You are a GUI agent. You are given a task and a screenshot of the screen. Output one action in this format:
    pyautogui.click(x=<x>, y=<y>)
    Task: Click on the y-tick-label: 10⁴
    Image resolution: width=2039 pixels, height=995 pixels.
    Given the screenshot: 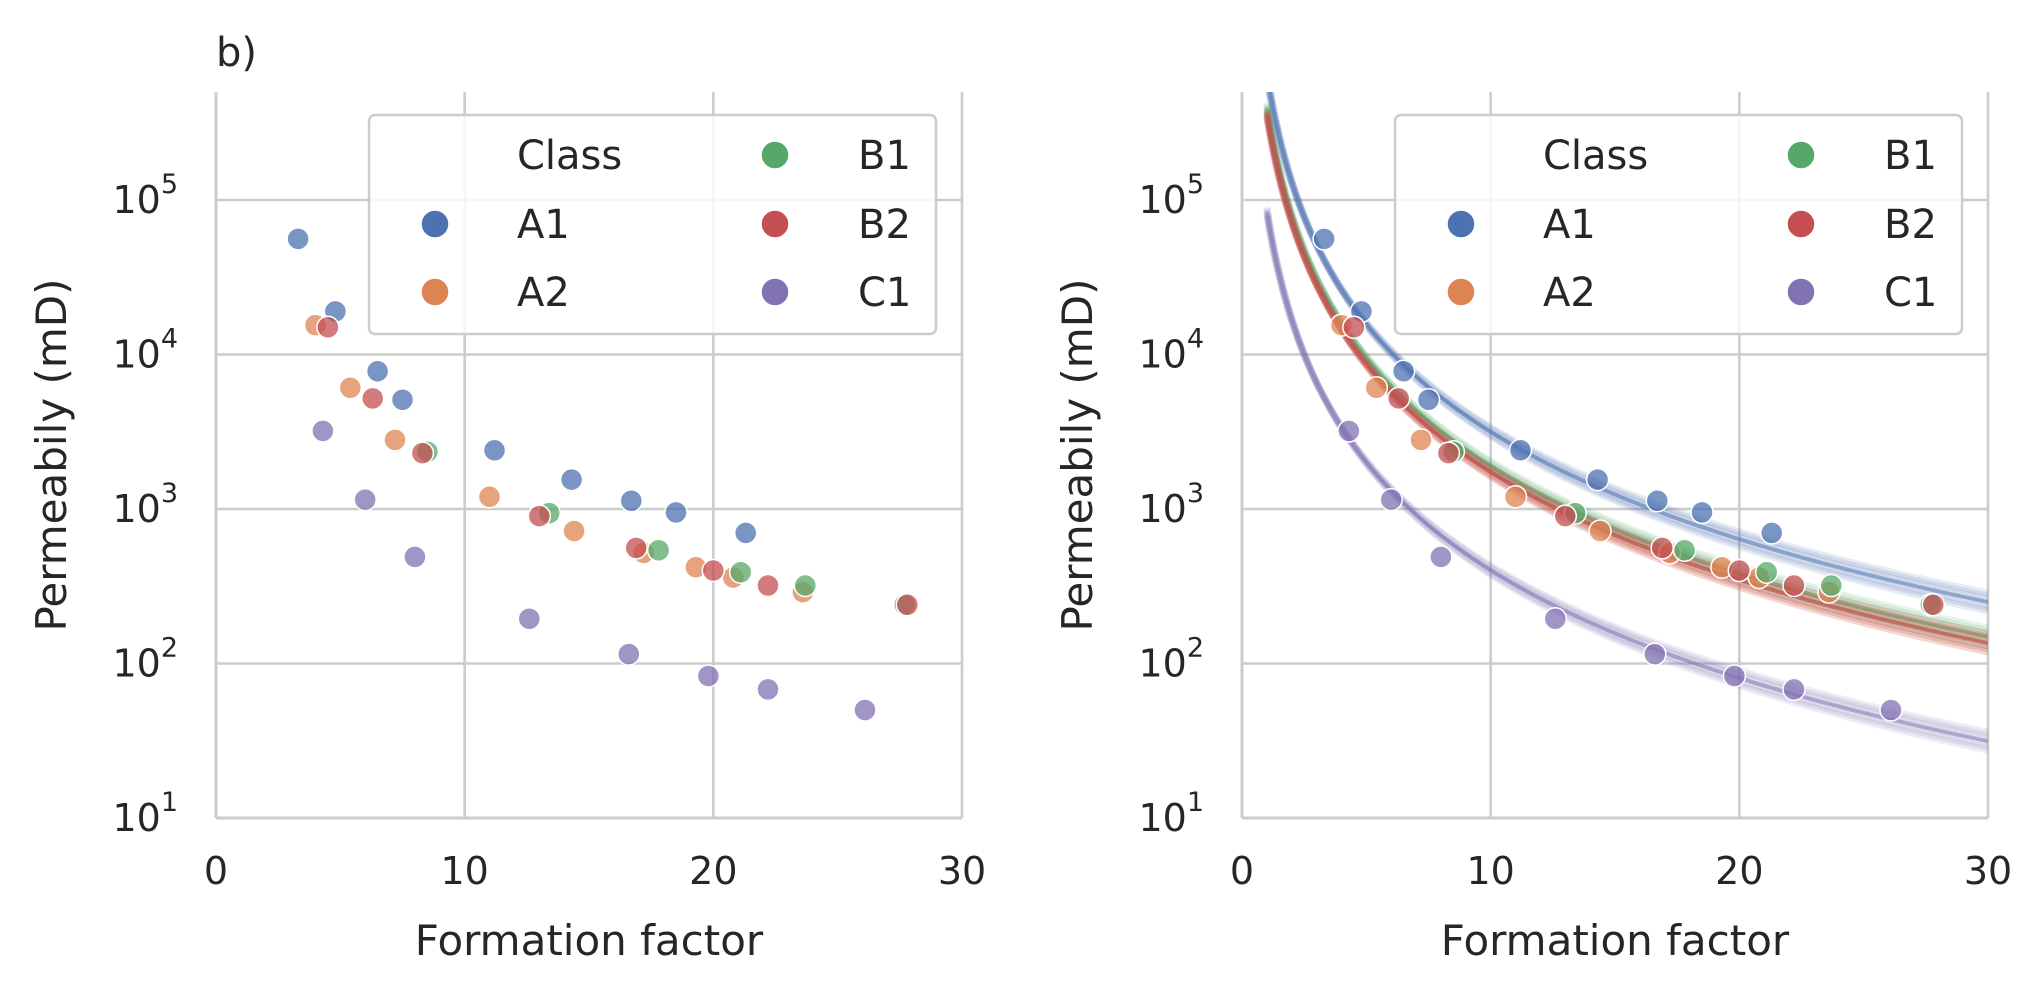 What is the action you would take?
    pyautogui.click(x=1171, y=349)
    